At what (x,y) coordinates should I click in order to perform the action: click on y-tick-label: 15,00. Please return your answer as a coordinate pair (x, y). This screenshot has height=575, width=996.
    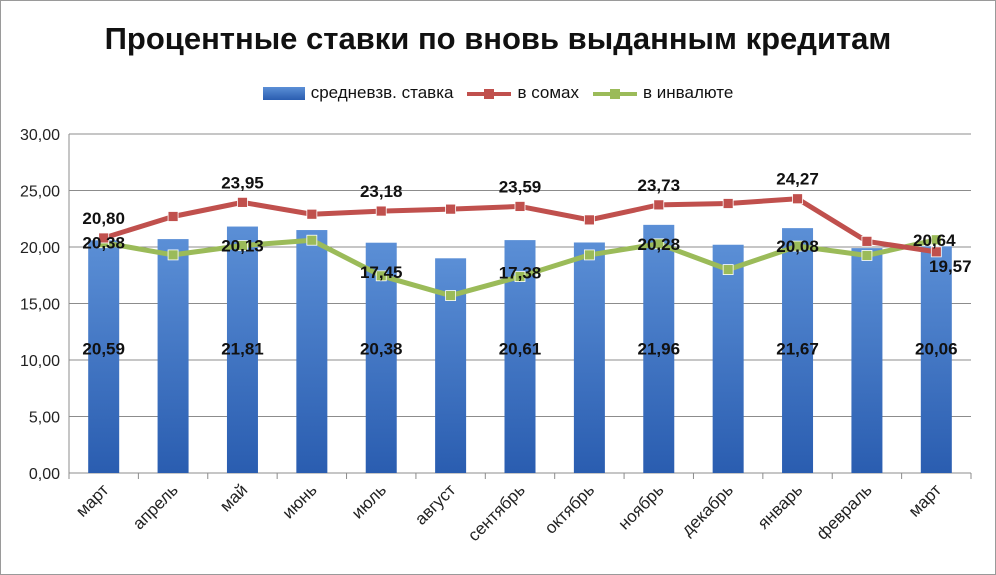
    Looking at the image, I should click on (40, 305).